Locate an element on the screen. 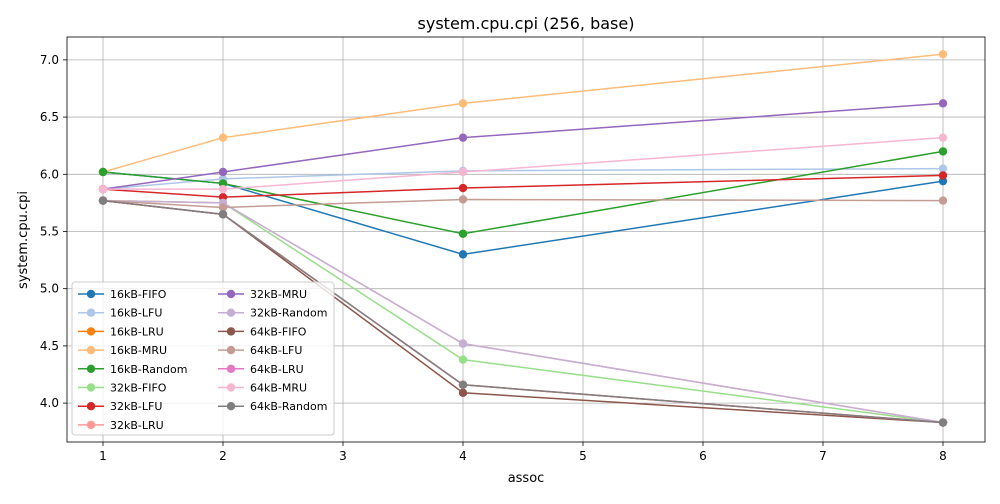 The width and height of the screenshot is (1000, 504). legend-label: 64kB-LRU is located at coordinates (277, 369).